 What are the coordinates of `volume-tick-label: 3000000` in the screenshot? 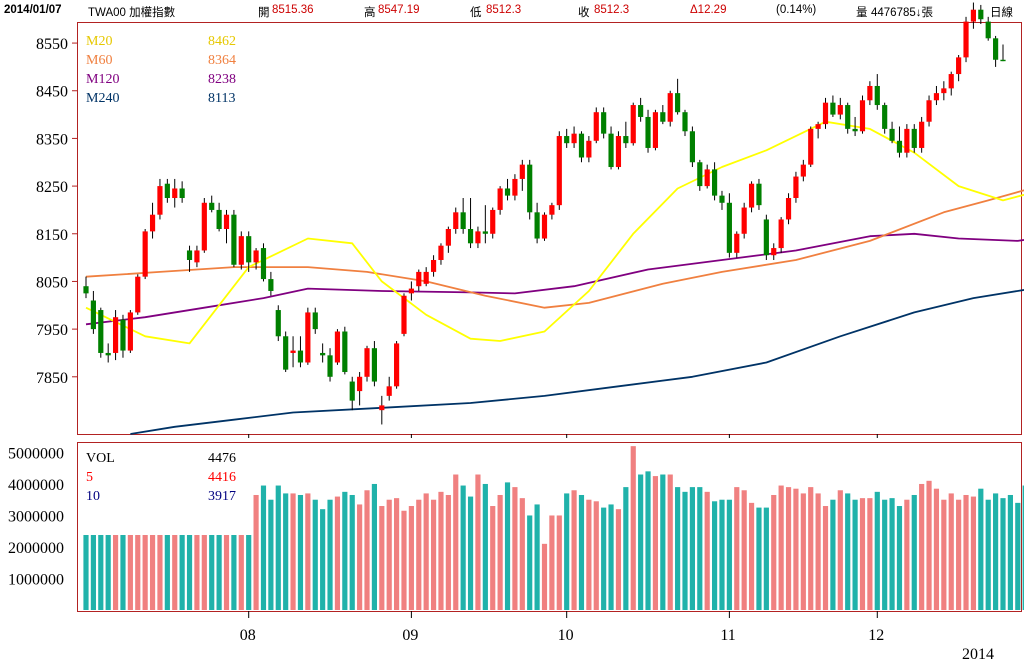 It's located at (36, 516).